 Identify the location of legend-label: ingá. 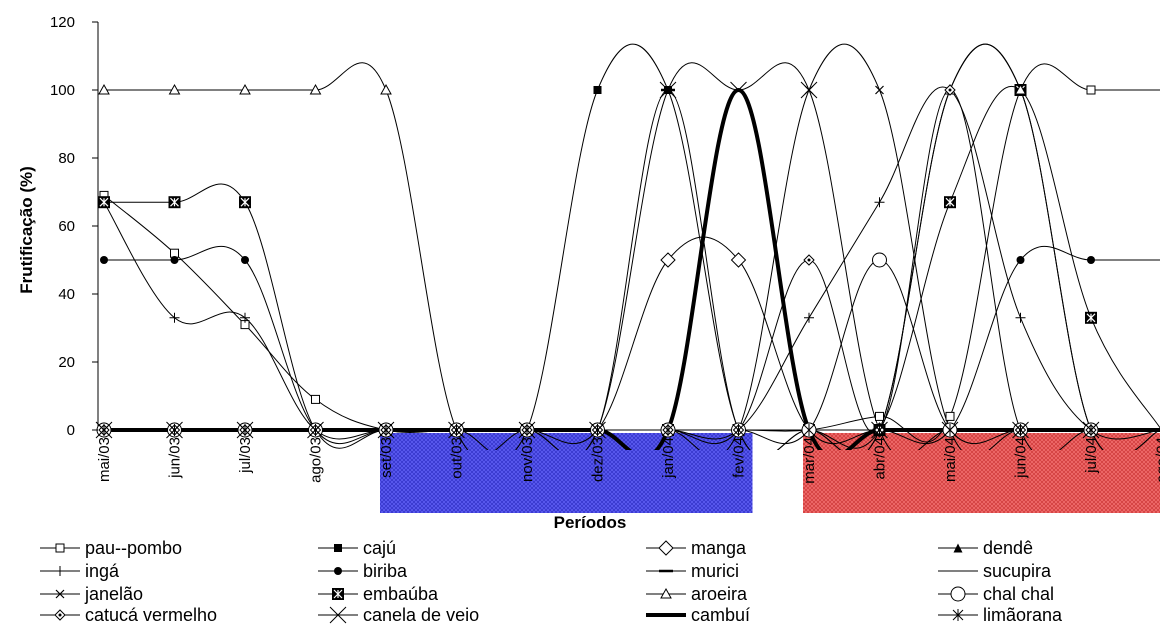
(102, 571).